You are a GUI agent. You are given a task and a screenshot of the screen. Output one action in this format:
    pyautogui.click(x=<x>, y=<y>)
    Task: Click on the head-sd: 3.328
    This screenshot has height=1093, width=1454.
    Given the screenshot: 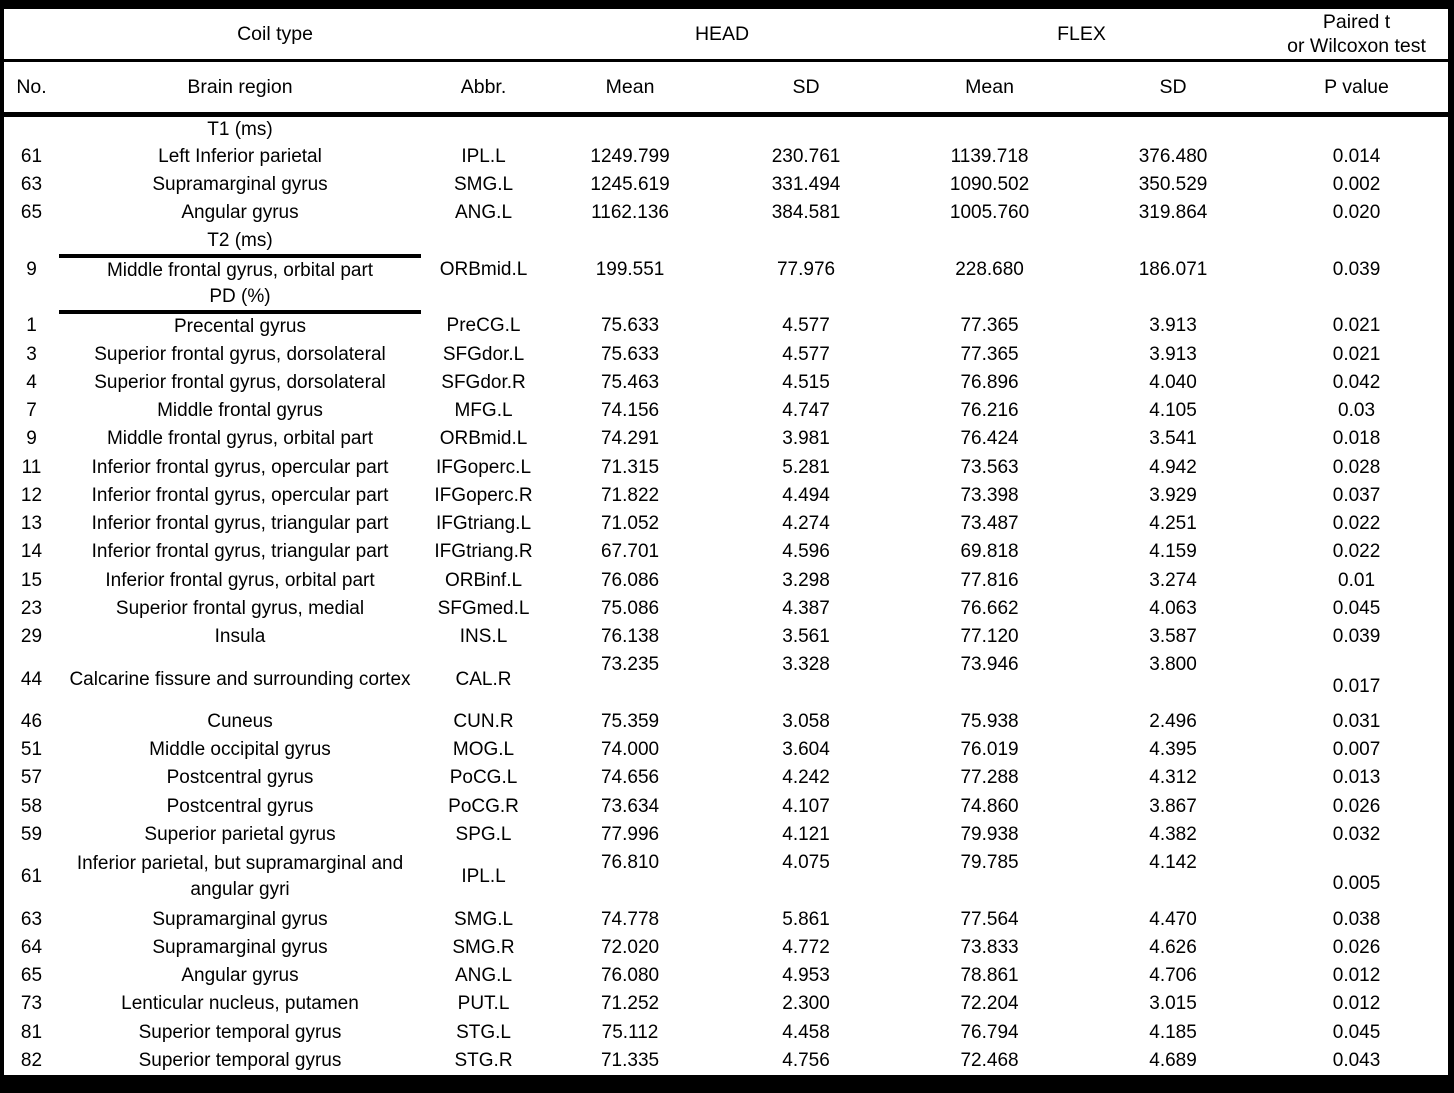 What is the action you would take?
    pyautogui.click(x=806, y=665)
    